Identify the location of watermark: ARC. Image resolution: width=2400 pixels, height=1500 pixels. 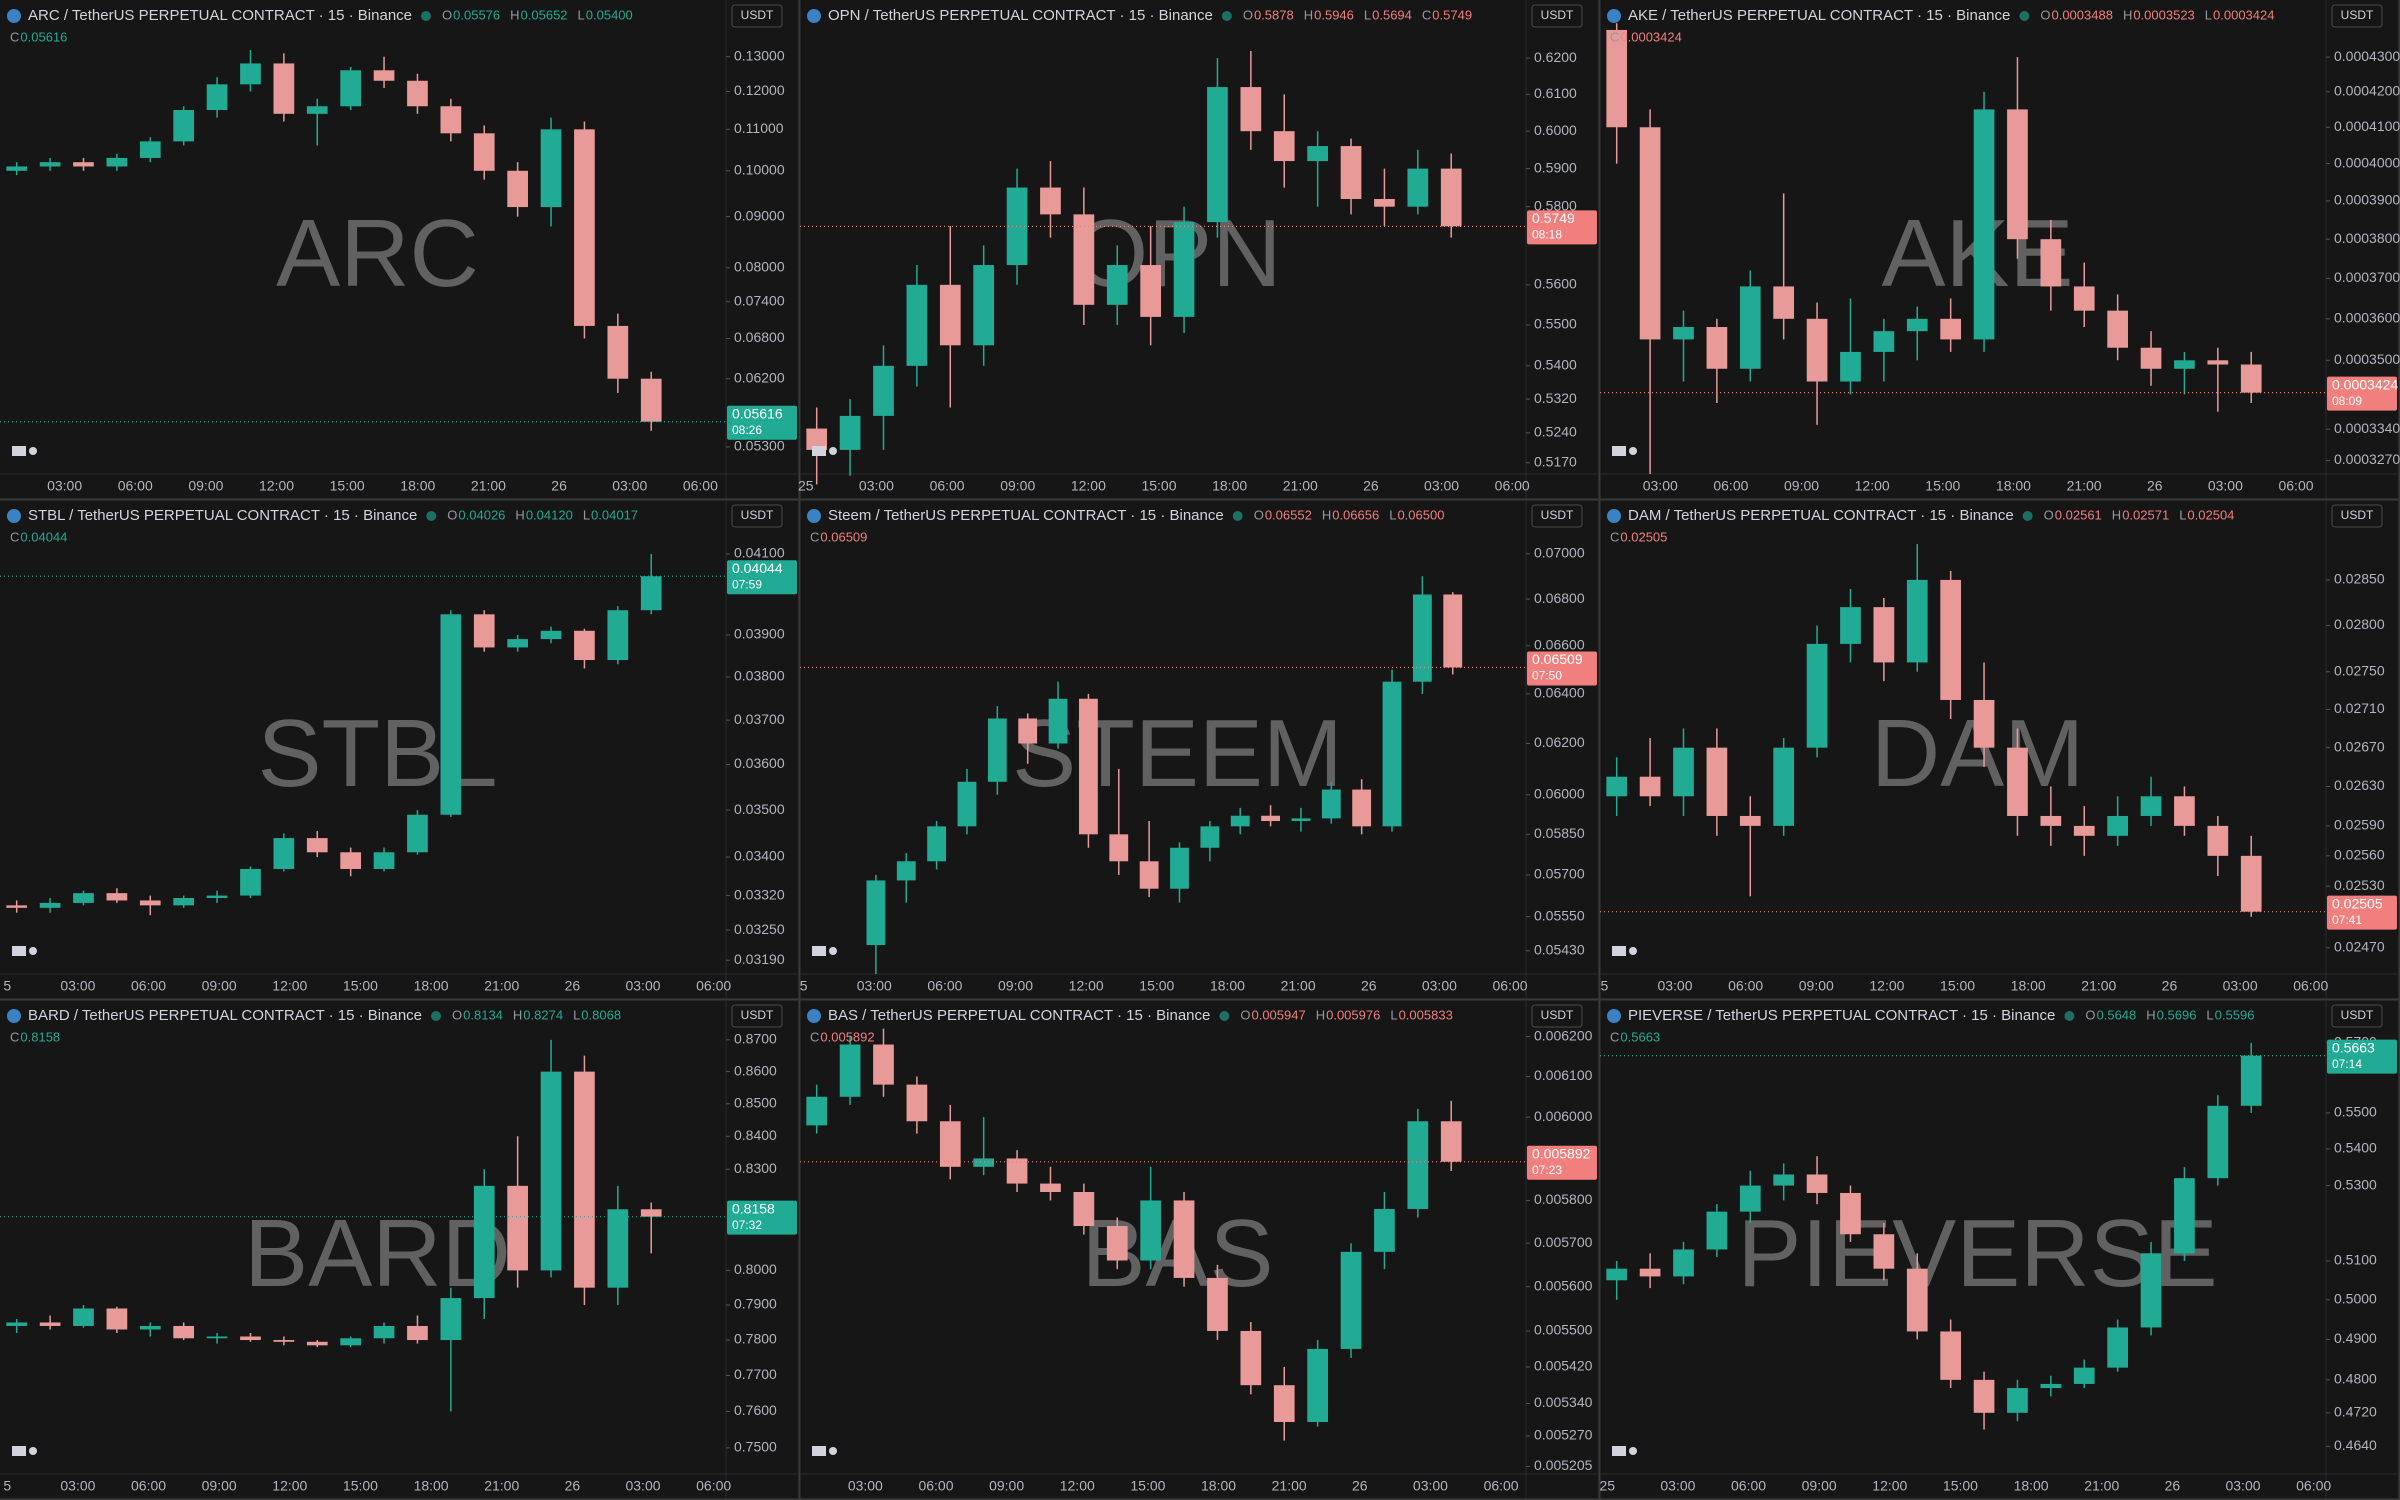
(377, 253).